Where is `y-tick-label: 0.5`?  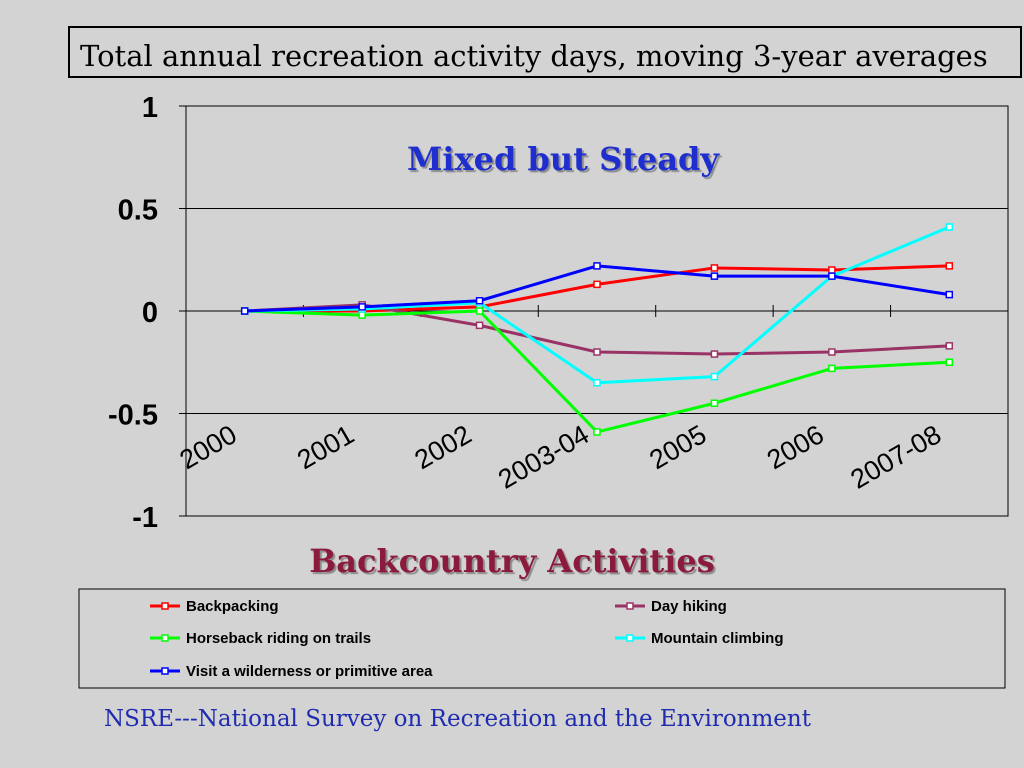
y-tick-label: 0.5 is located at coordinates (138, 211).